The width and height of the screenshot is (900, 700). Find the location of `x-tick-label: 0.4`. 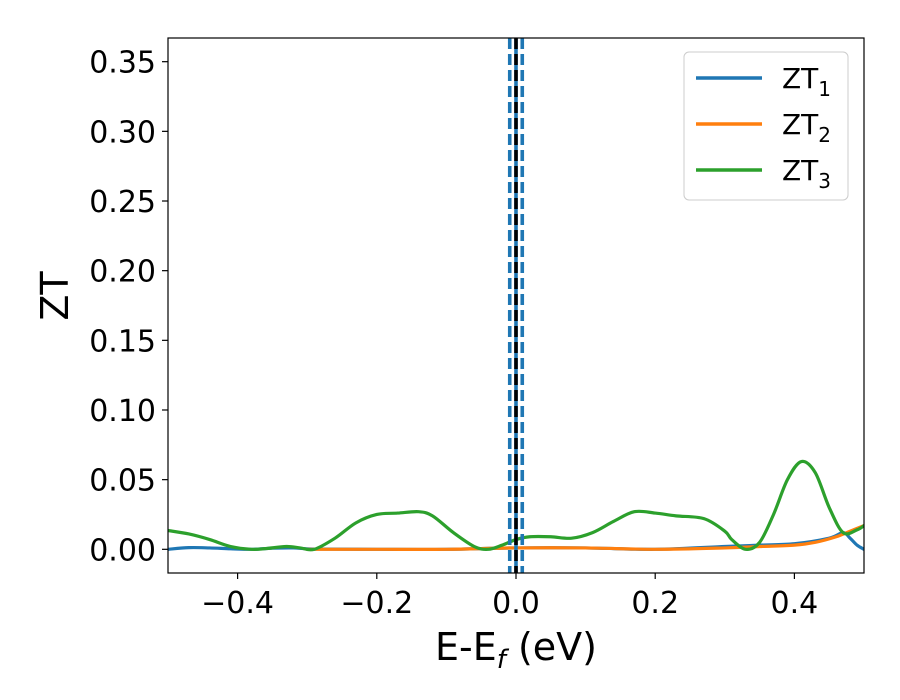

x-tick-label: 0.4 is located at coordinates (795, 603).